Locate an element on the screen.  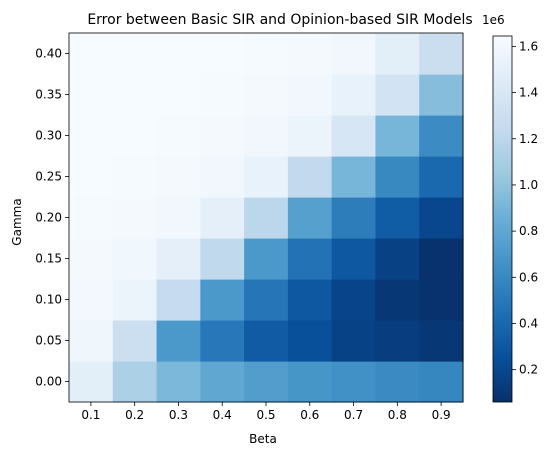
y-axis-label: Gamma is located at coordinates (17, 221).